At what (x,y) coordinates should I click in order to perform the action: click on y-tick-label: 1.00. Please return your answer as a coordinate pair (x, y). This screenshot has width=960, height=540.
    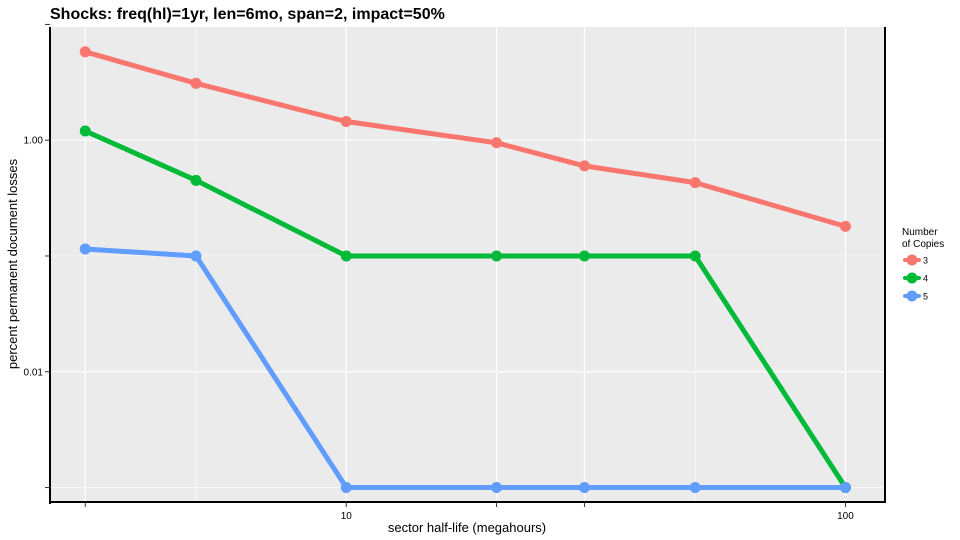
    Looking at the image, I should click on (34, 141).